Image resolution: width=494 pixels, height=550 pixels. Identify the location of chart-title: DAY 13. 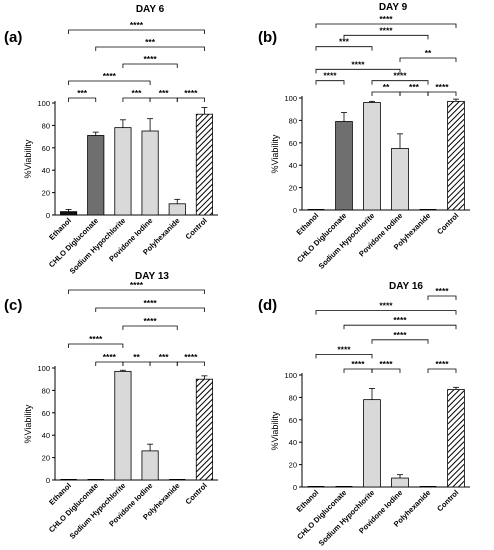
(152, 276).